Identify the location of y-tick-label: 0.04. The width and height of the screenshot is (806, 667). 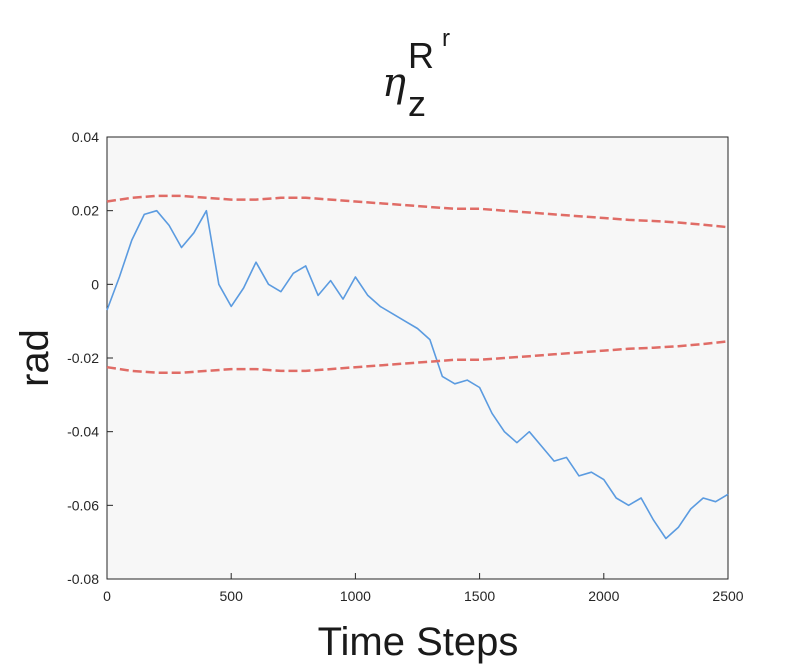
(85, 137).